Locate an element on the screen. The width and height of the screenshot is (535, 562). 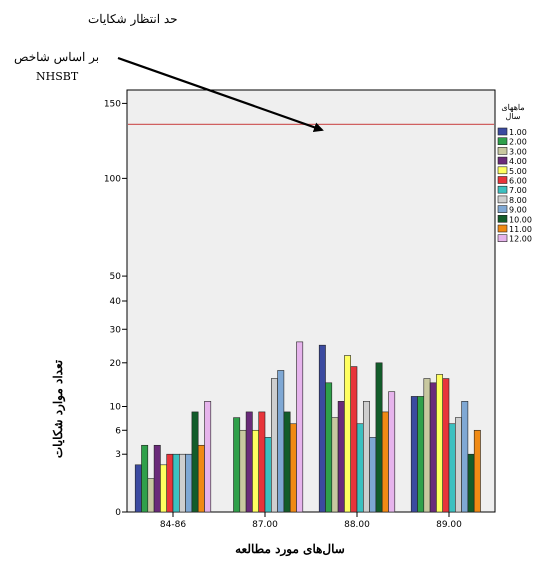
legend-label: 6.00 is located at coordinates (518, 181).